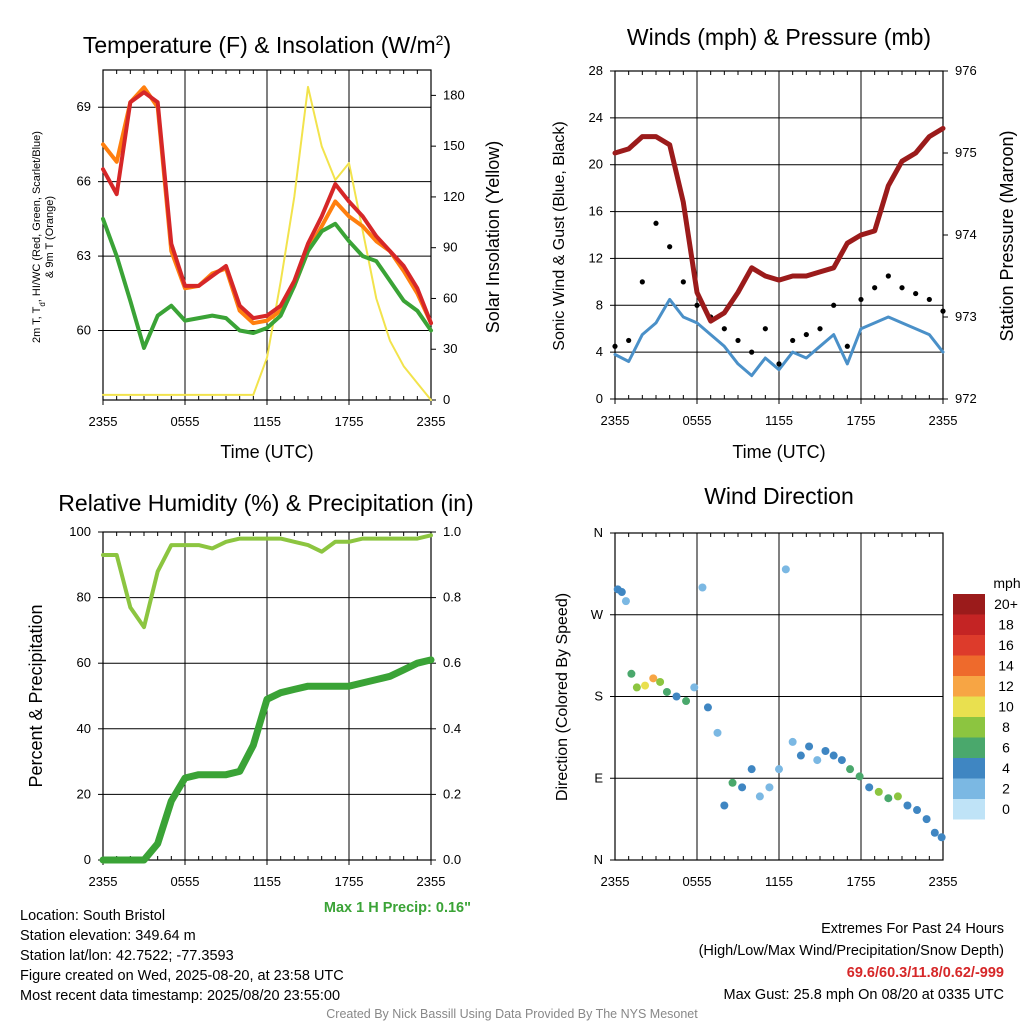  I want to click on rh-y2tick-label: 0.6, so click(452, 662).